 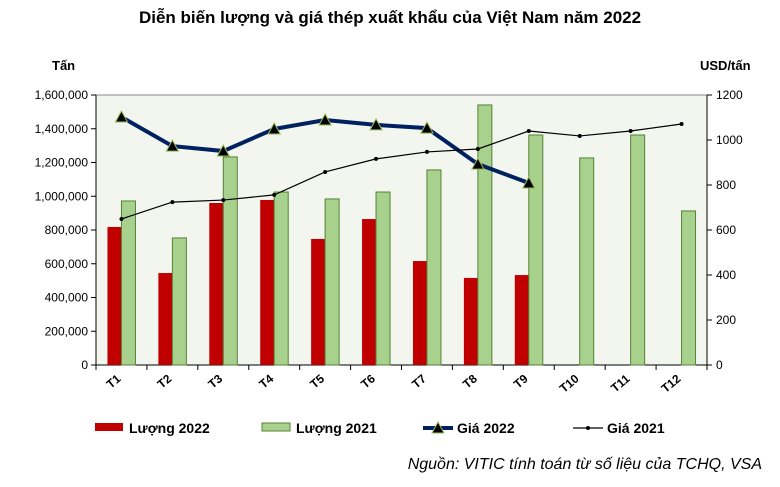 I want to click on y2-tick-label: 1000, so click(x=729, y=140).